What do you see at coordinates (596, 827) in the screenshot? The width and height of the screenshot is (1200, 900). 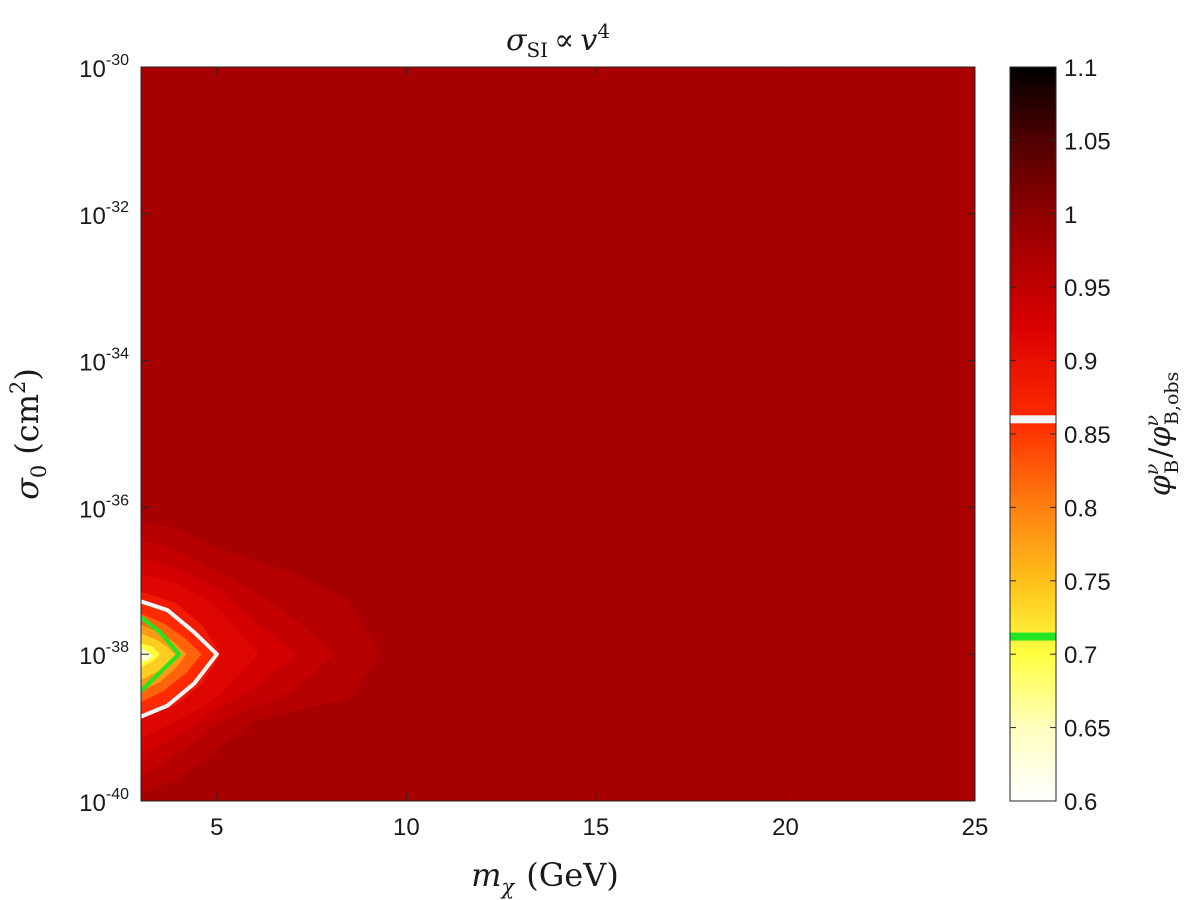 I see `x-tick-label-2: 15` at bounding box center [596, 827].